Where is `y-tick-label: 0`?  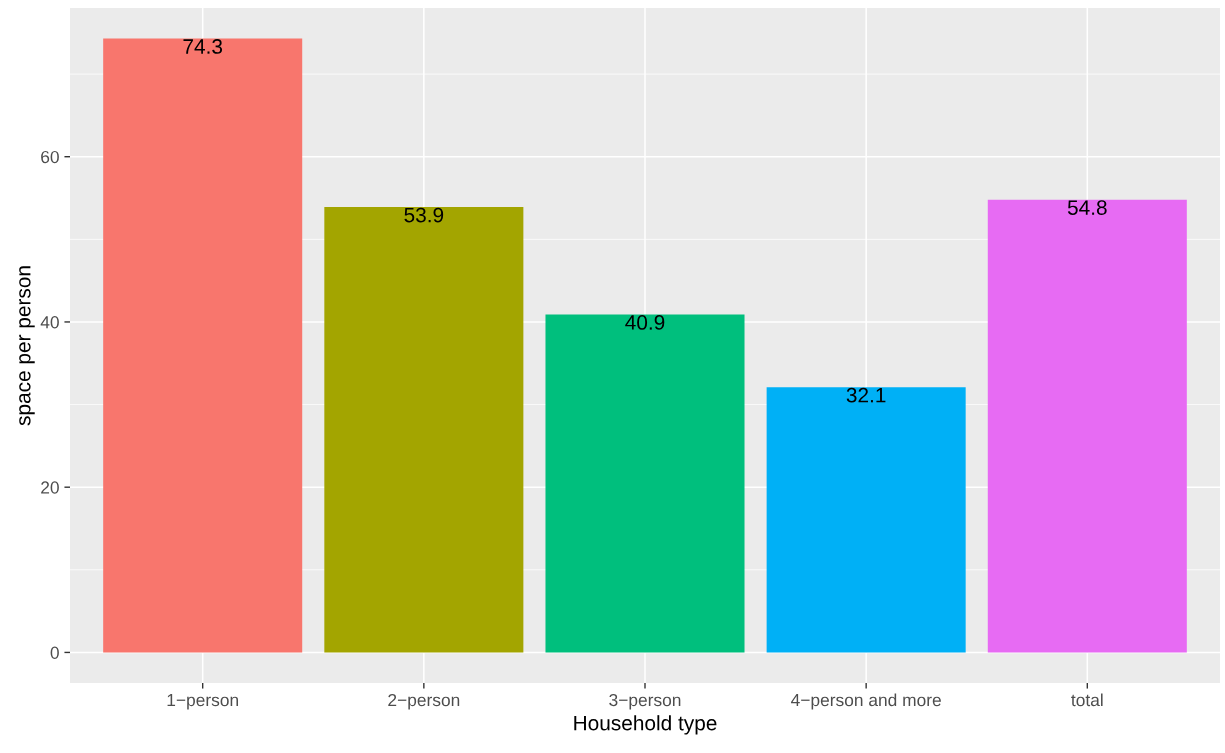
y-tick-label: 0 is located at coordinates (54, 652).